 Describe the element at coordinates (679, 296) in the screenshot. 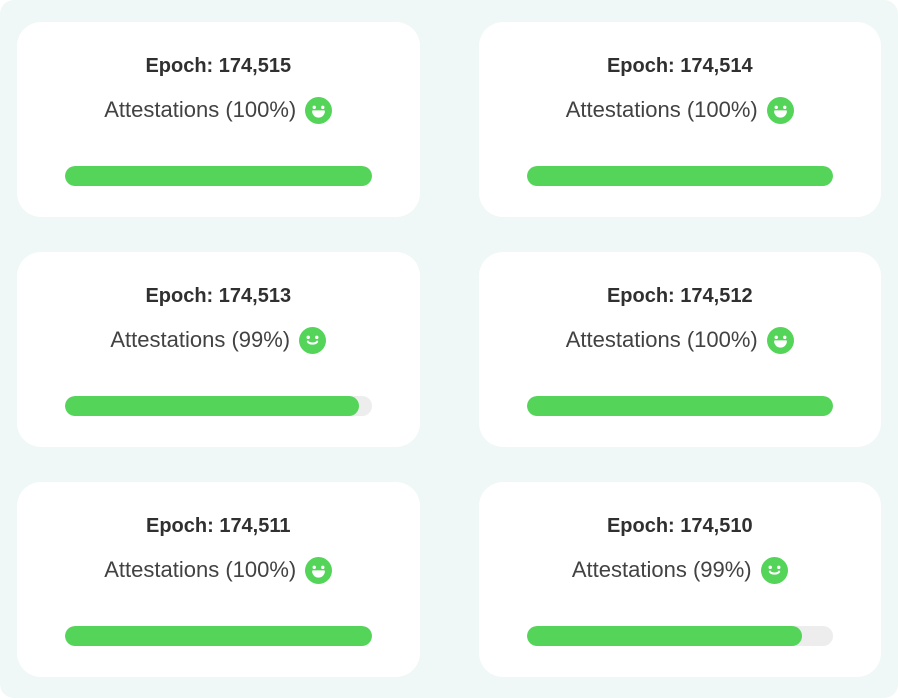

I see `epoch-title: Epoch: 174,512` at that location.